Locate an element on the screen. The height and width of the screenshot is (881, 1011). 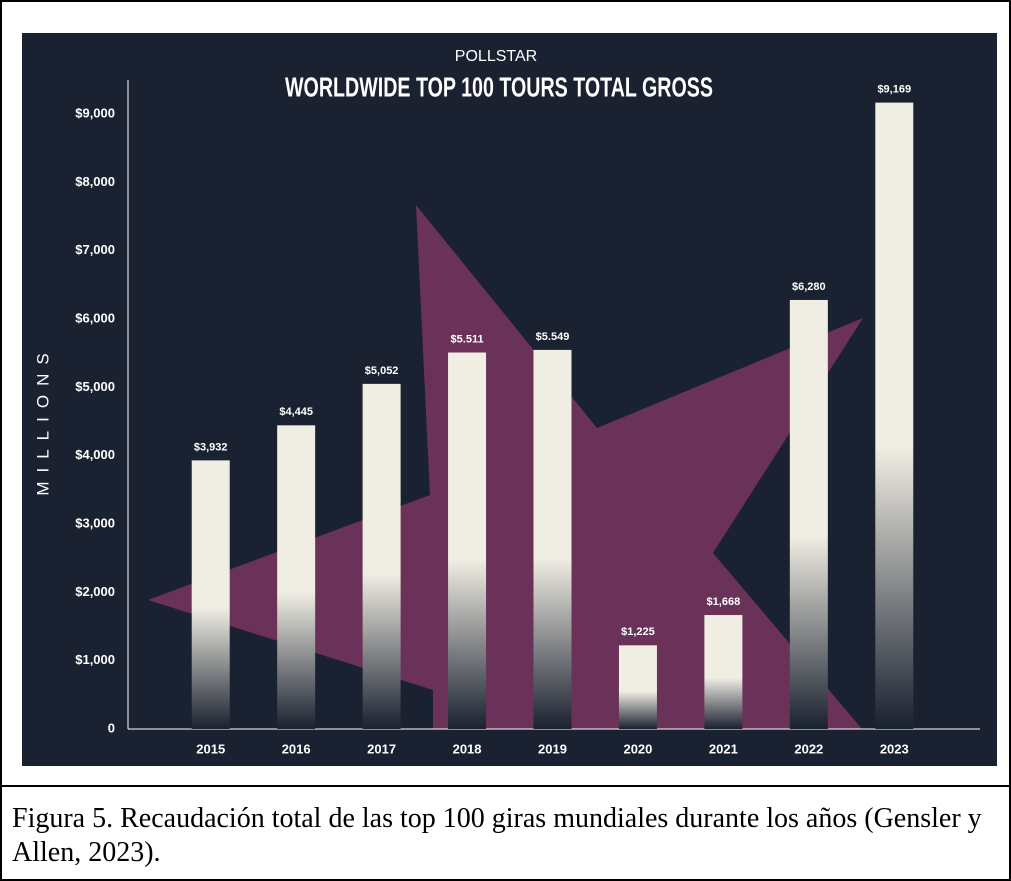
y-tick-label: $7,000 is located at coordinates (95, 249).